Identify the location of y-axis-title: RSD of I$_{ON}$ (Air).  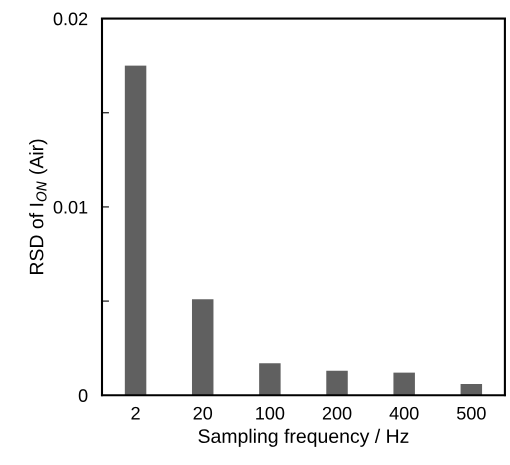
(38, 207).